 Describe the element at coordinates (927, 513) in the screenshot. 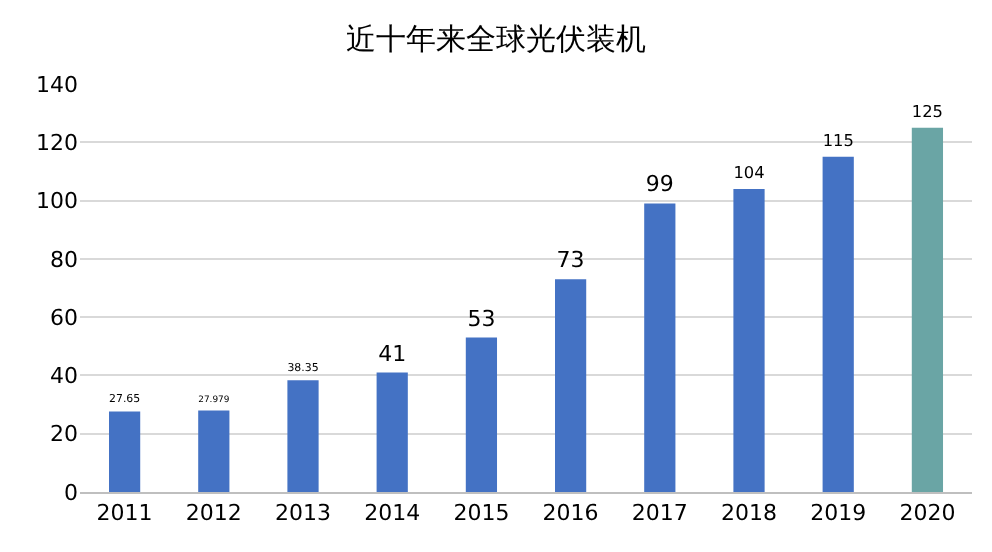

I see `x-tick-label: 2020` at that location.